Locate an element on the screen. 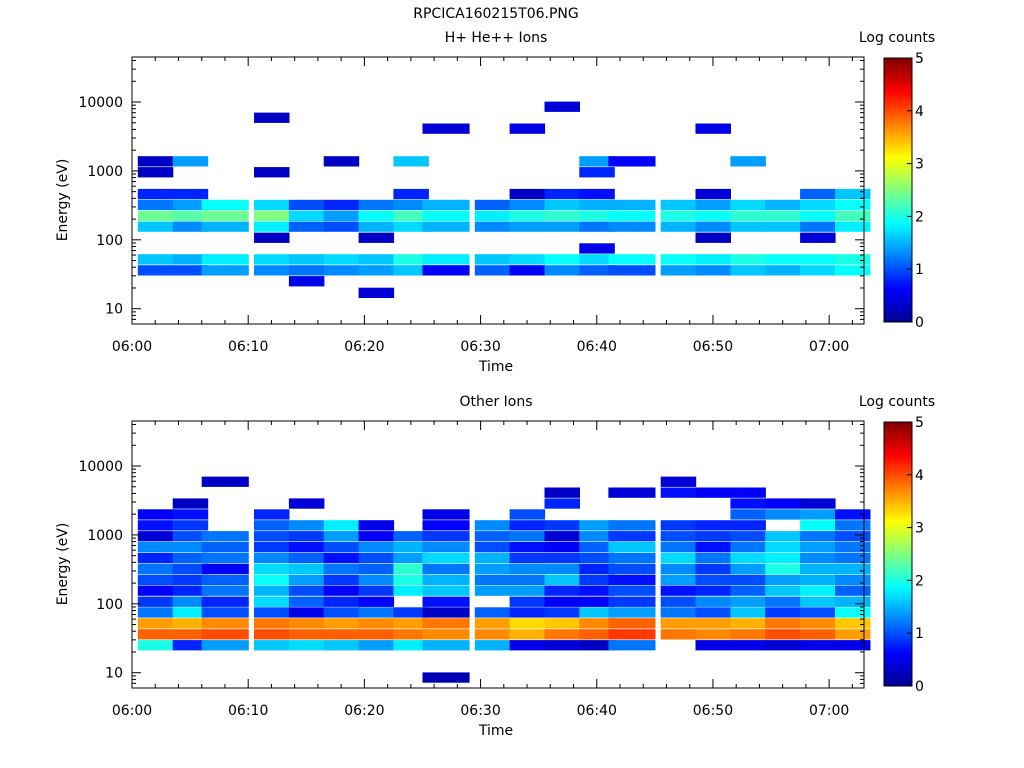 The width and height of the screenshot is (1024, 768). colorbar: 0 1 2 3 4 5 is located at coordinates (903, 555).